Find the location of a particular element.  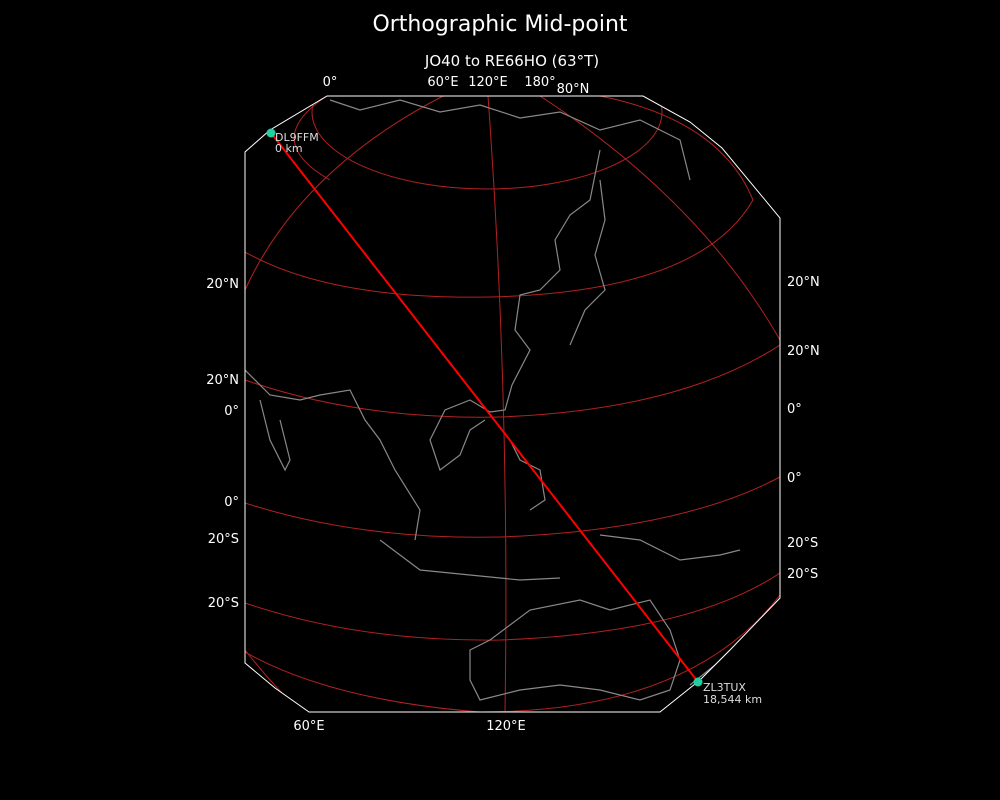

meridian-60e is located at coordinates (344, 193).